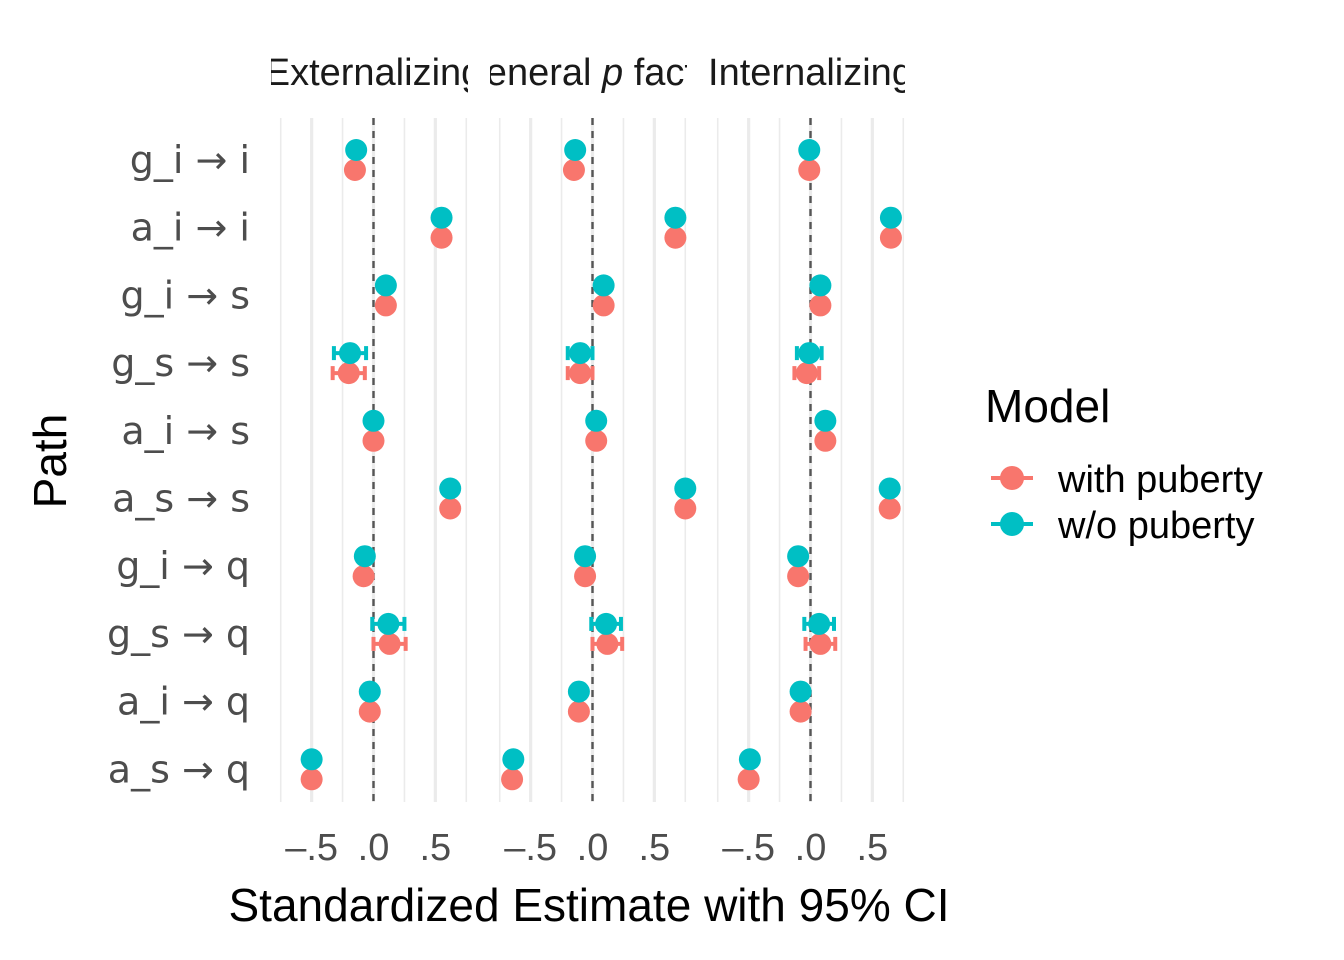 This screenshot has width=1344, height=960. I want to click on y-axis-title: Path, so click(50, 461).